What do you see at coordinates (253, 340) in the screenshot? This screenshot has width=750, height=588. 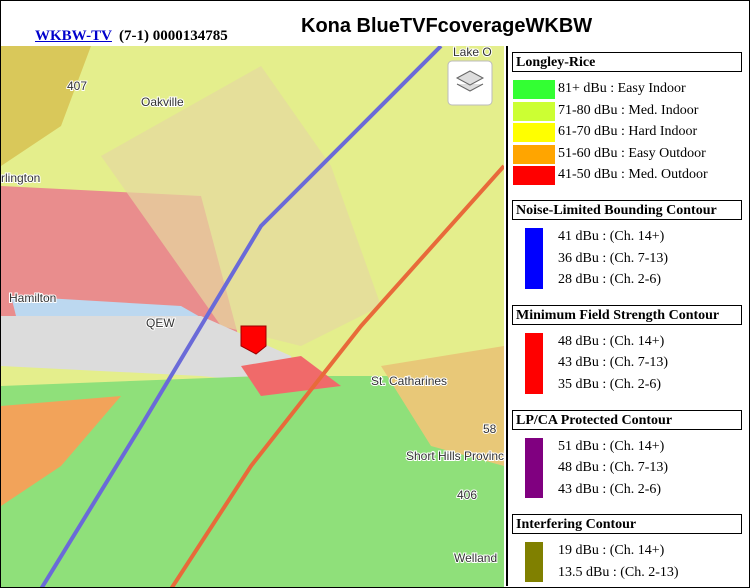 I see `transmitter-marker` at bounding box center [253, 340].